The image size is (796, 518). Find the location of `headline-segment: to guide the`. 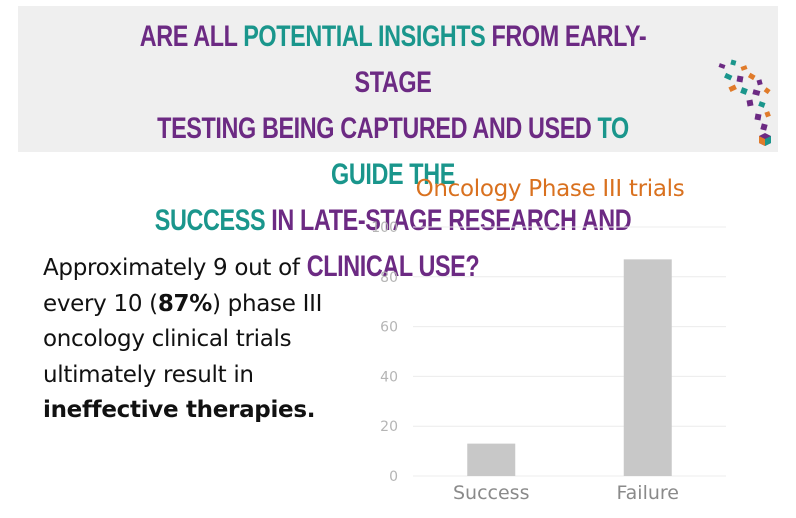

headline-segment: to guide the is located at coordinates (480, 151).